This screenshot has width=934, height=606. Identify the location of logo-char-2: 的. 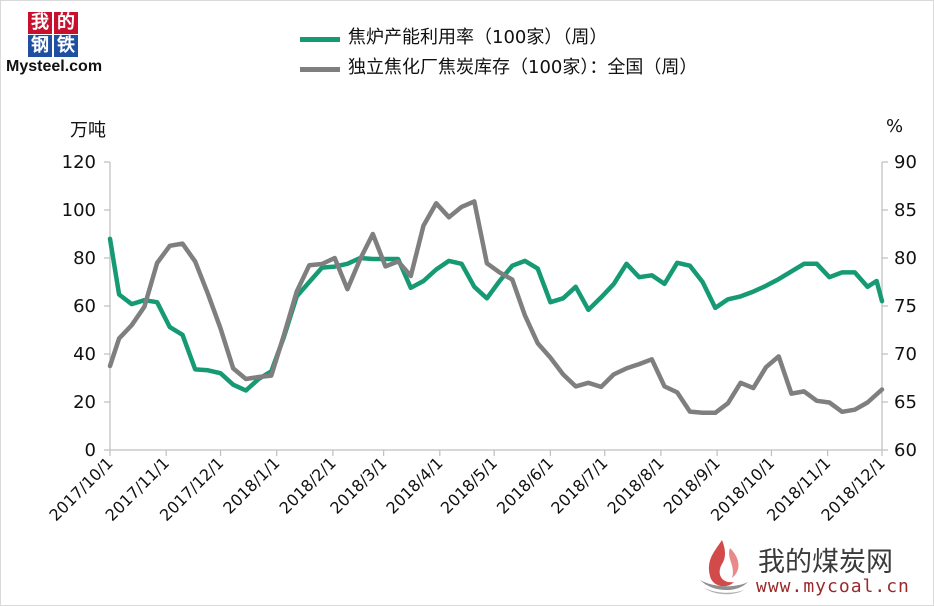
(66, 23).